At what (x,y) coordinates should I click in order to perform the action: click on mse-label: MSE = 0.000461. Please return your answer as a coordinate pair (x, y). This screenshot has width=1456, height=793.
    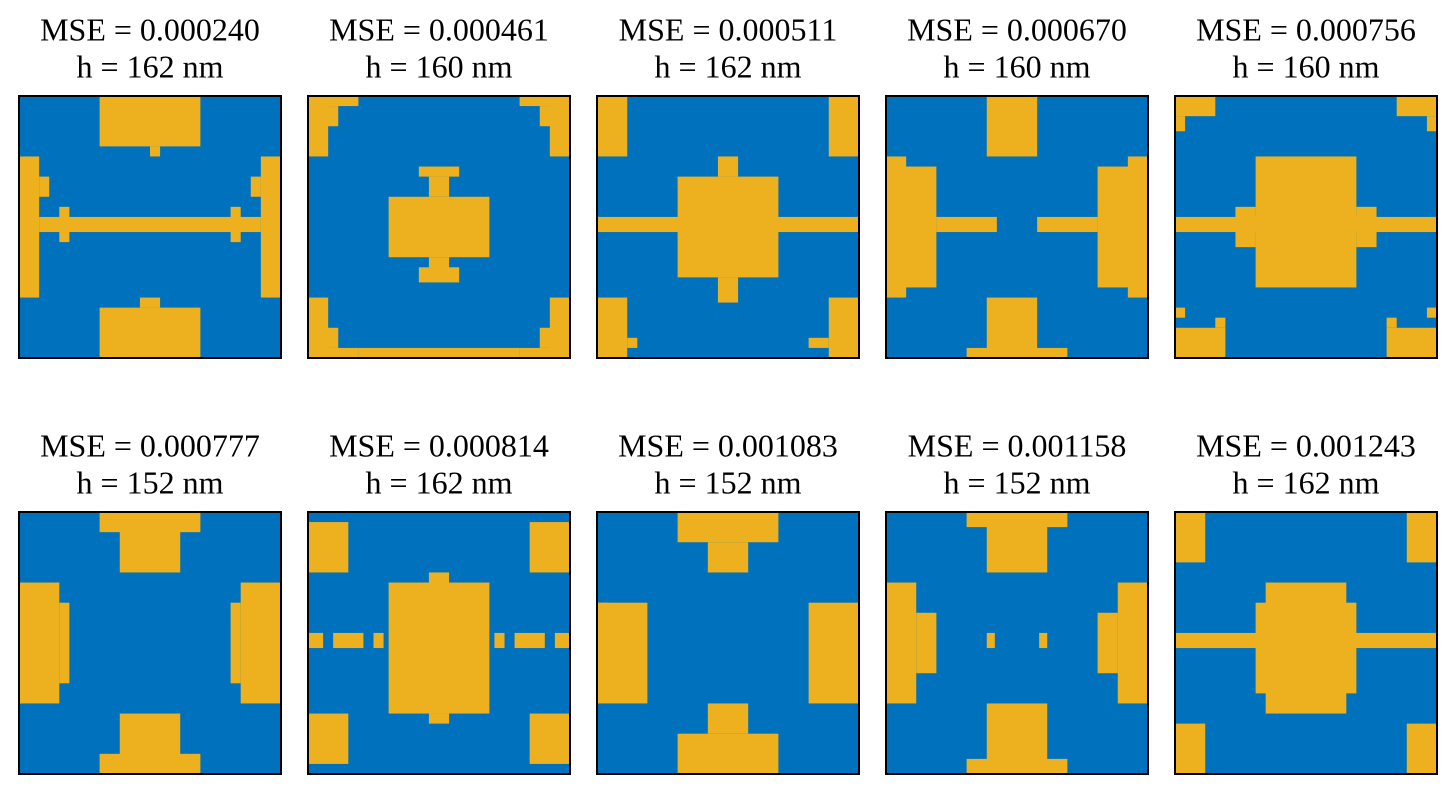
    Looking at the image, I should click on (439, 29).